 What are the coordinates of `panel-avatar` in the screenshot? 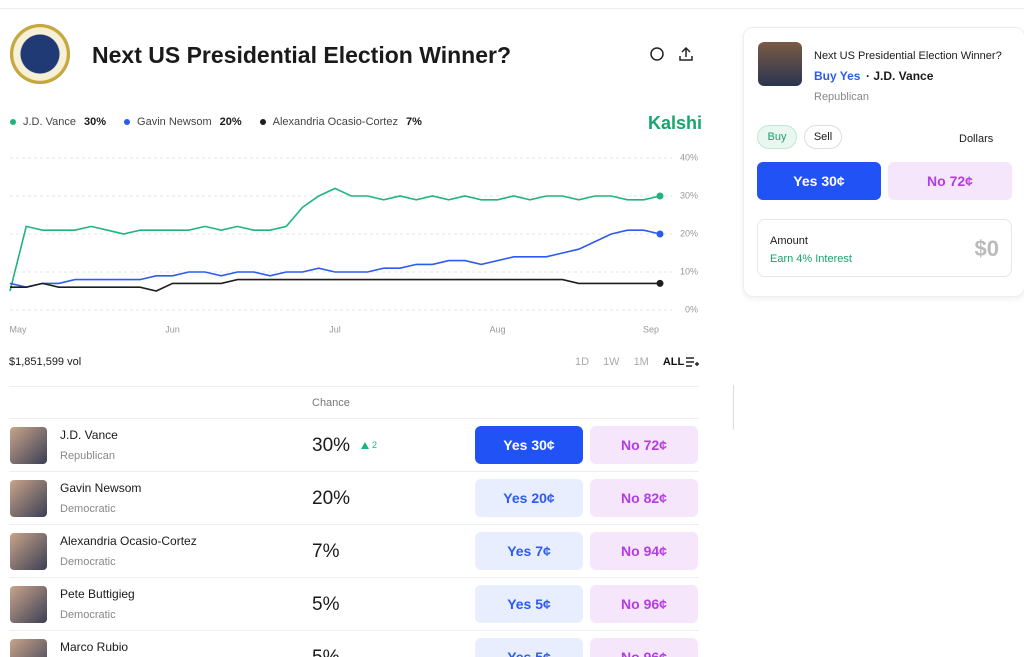 It's located at (780, 64).